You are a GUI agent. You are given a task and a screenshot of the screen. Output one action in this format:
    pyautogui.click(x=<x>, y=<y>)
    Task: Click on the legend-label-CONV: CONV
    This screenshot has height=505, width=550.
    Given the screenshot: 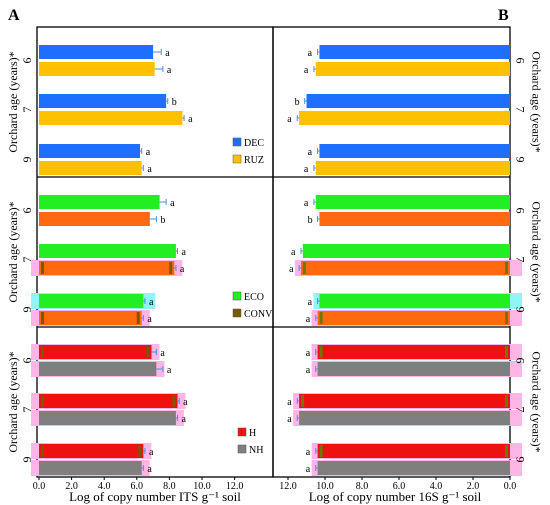 What is the action you would take?
    pyautogui.click(x=258, y=314)
    